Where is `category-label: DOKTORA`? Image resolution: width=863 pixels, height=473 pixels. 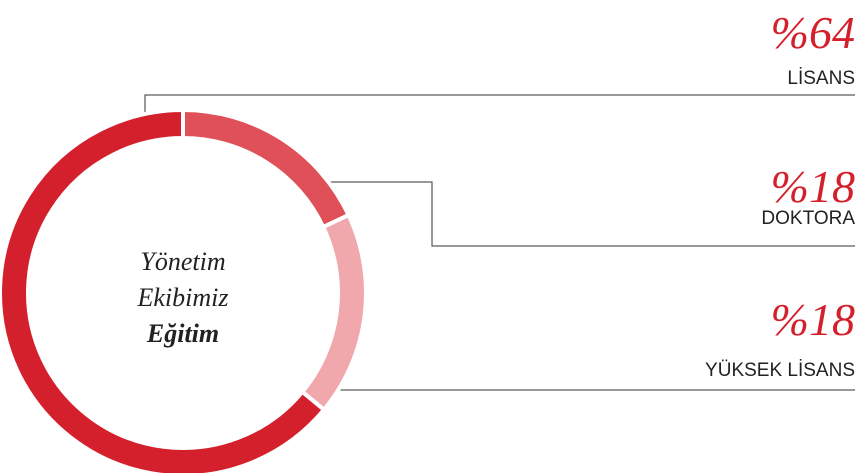 category-label: DOKTORA is located at coordinates (808, 218).